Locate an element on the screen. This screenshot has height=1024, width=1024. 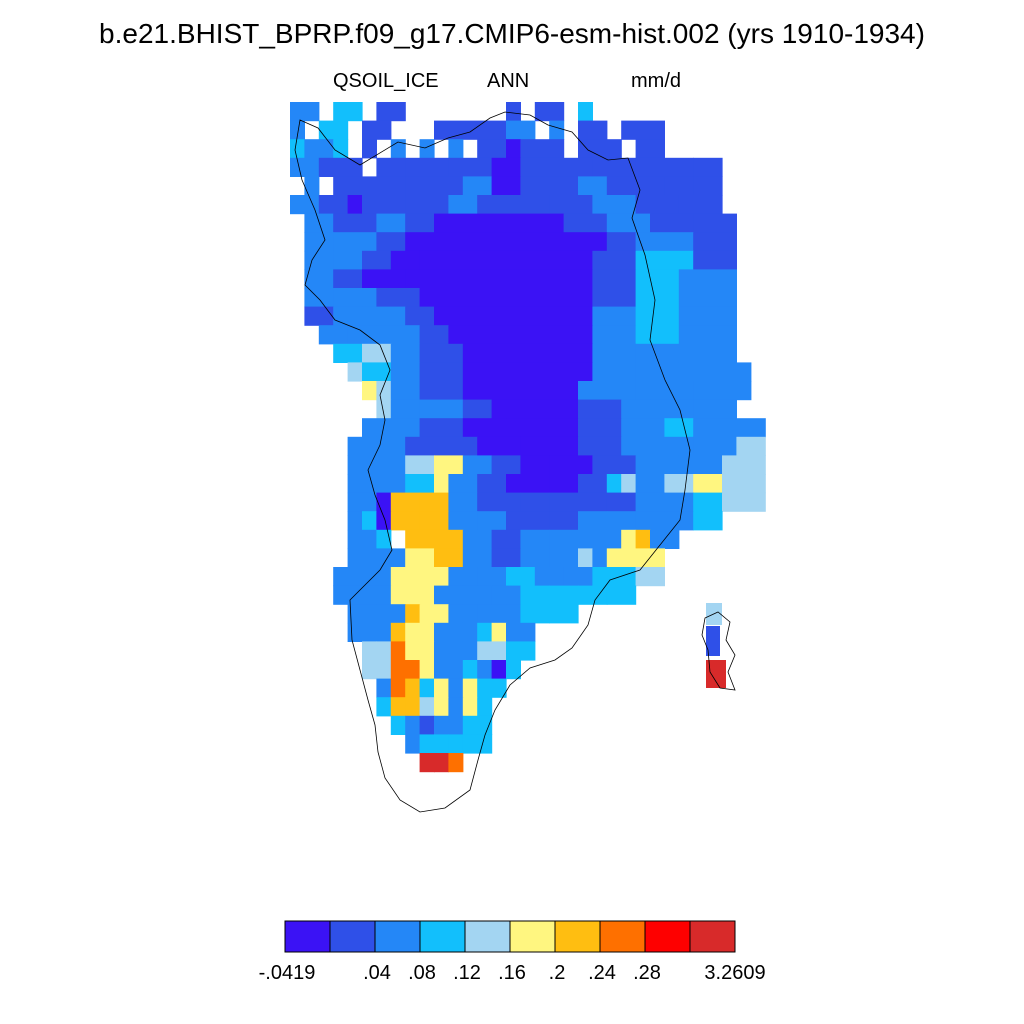
colorbar-label: .16 is located at coordinates (512, 973).